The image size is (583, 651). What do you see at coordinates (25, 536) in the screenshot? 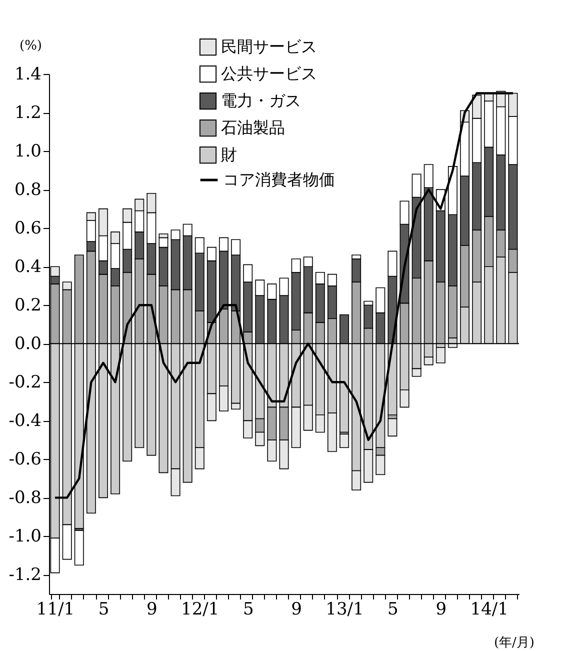
I see `y-tick-label: -1.0` at bounding box center [25, 536].